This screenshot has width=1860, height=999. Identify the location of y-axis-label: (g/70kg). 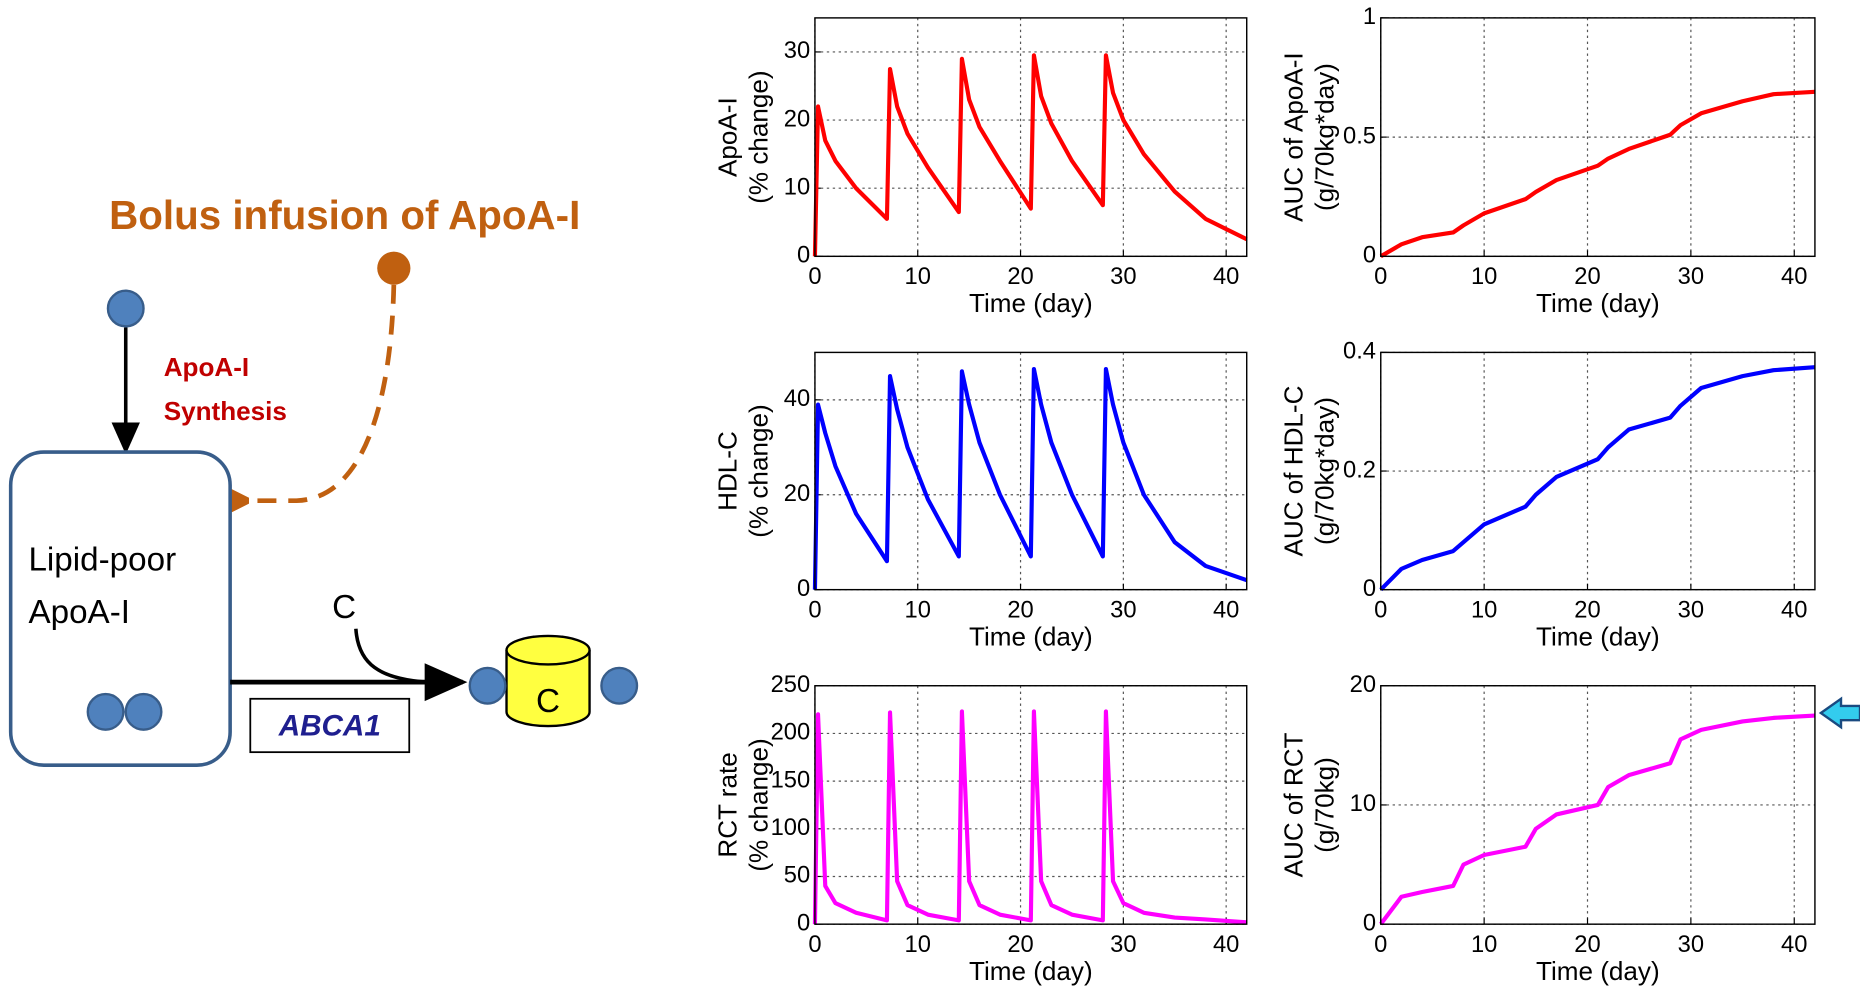
(1324, 805).